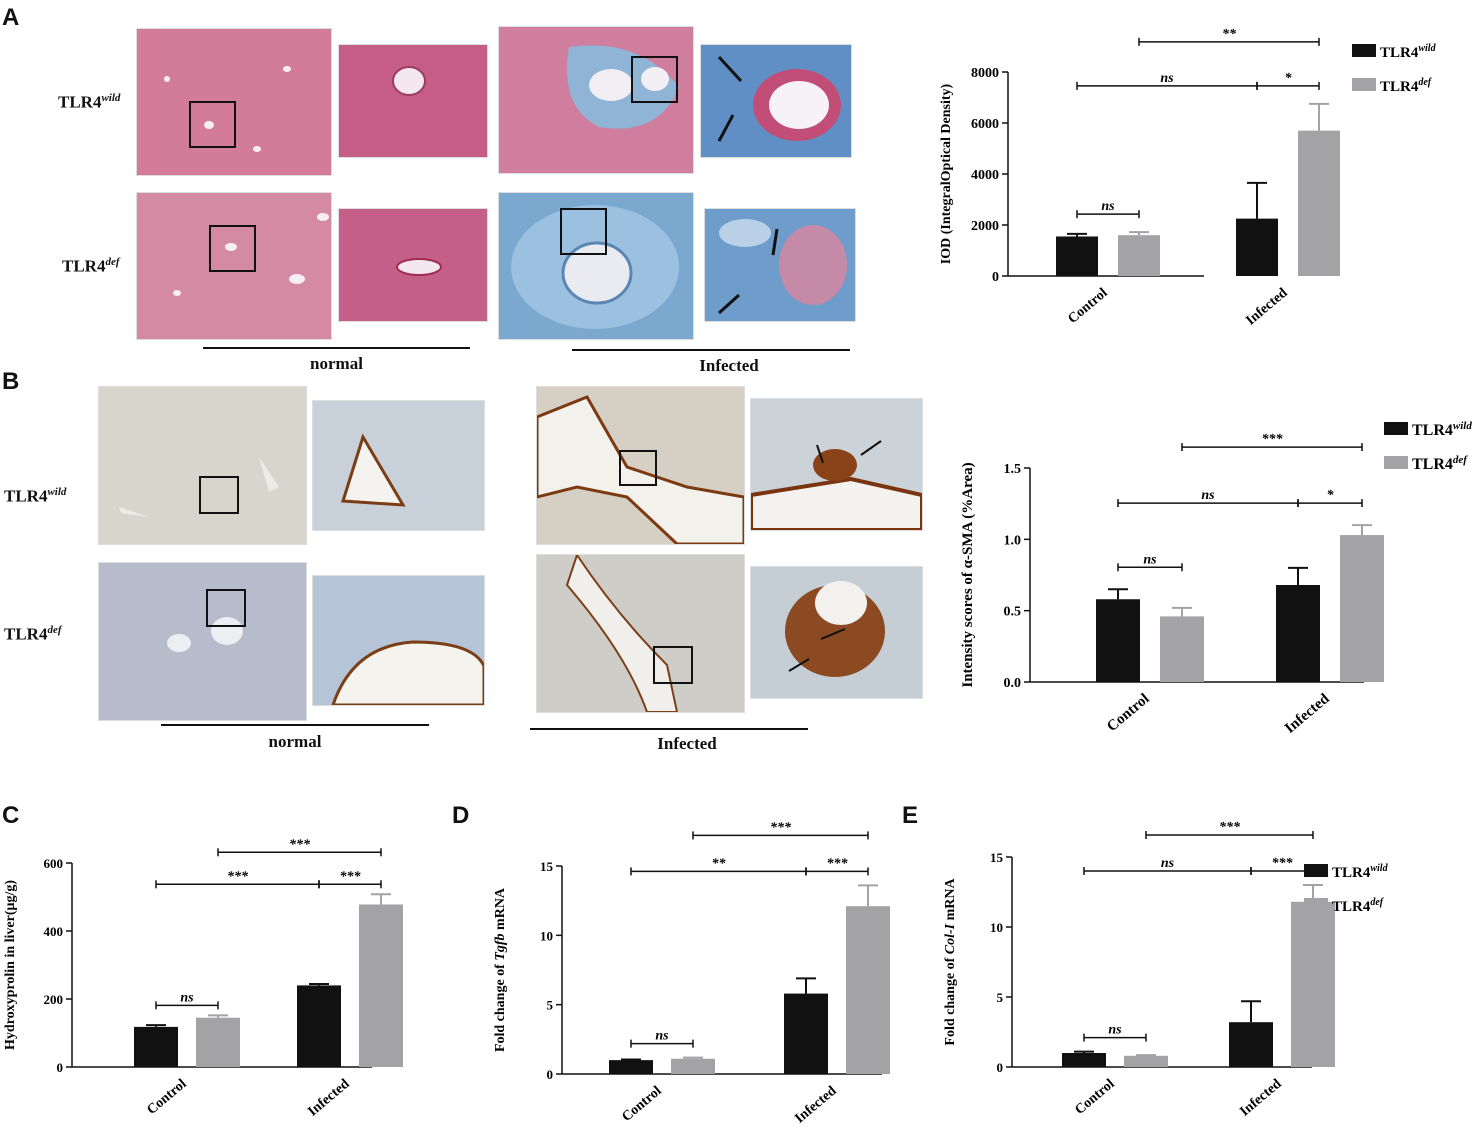  What do you see at coordinates (1013, 612) in the screenshot?
I see `chart-b-ytick-label: 0.5` at bounding box center [1013, 612].